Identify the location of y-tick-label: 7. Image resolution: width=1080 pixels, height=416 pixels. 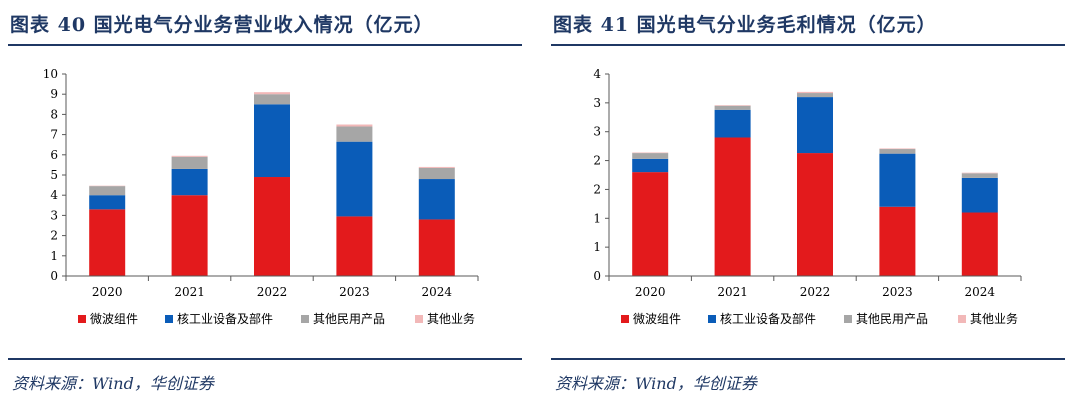
(54, 135).